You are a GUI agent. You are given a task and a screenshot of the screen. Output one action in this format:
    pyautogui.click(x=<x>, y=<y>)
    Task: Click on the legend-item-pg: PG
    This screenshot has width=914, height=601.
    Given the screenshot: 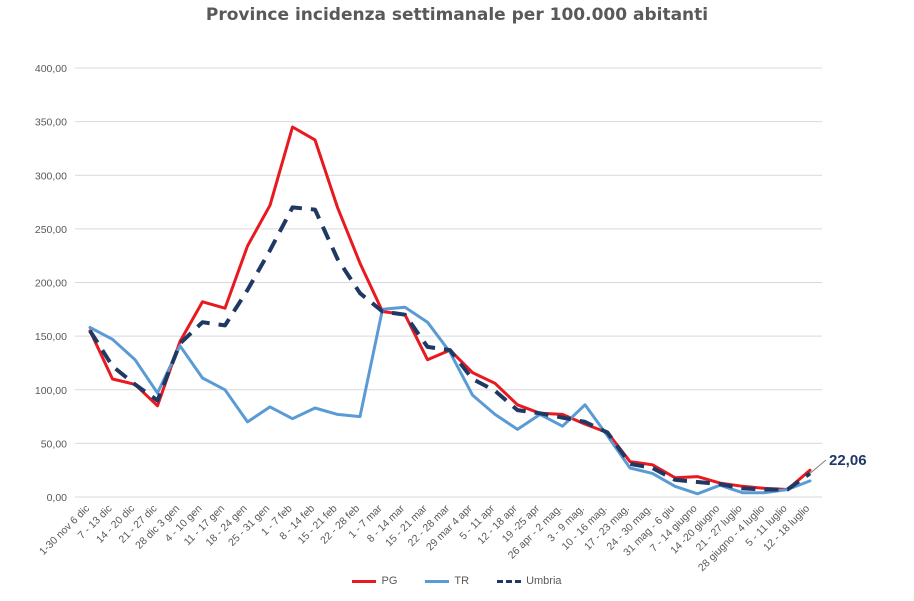 What is the action you would take?
    pyautogui.click(x=374, y=581)
    